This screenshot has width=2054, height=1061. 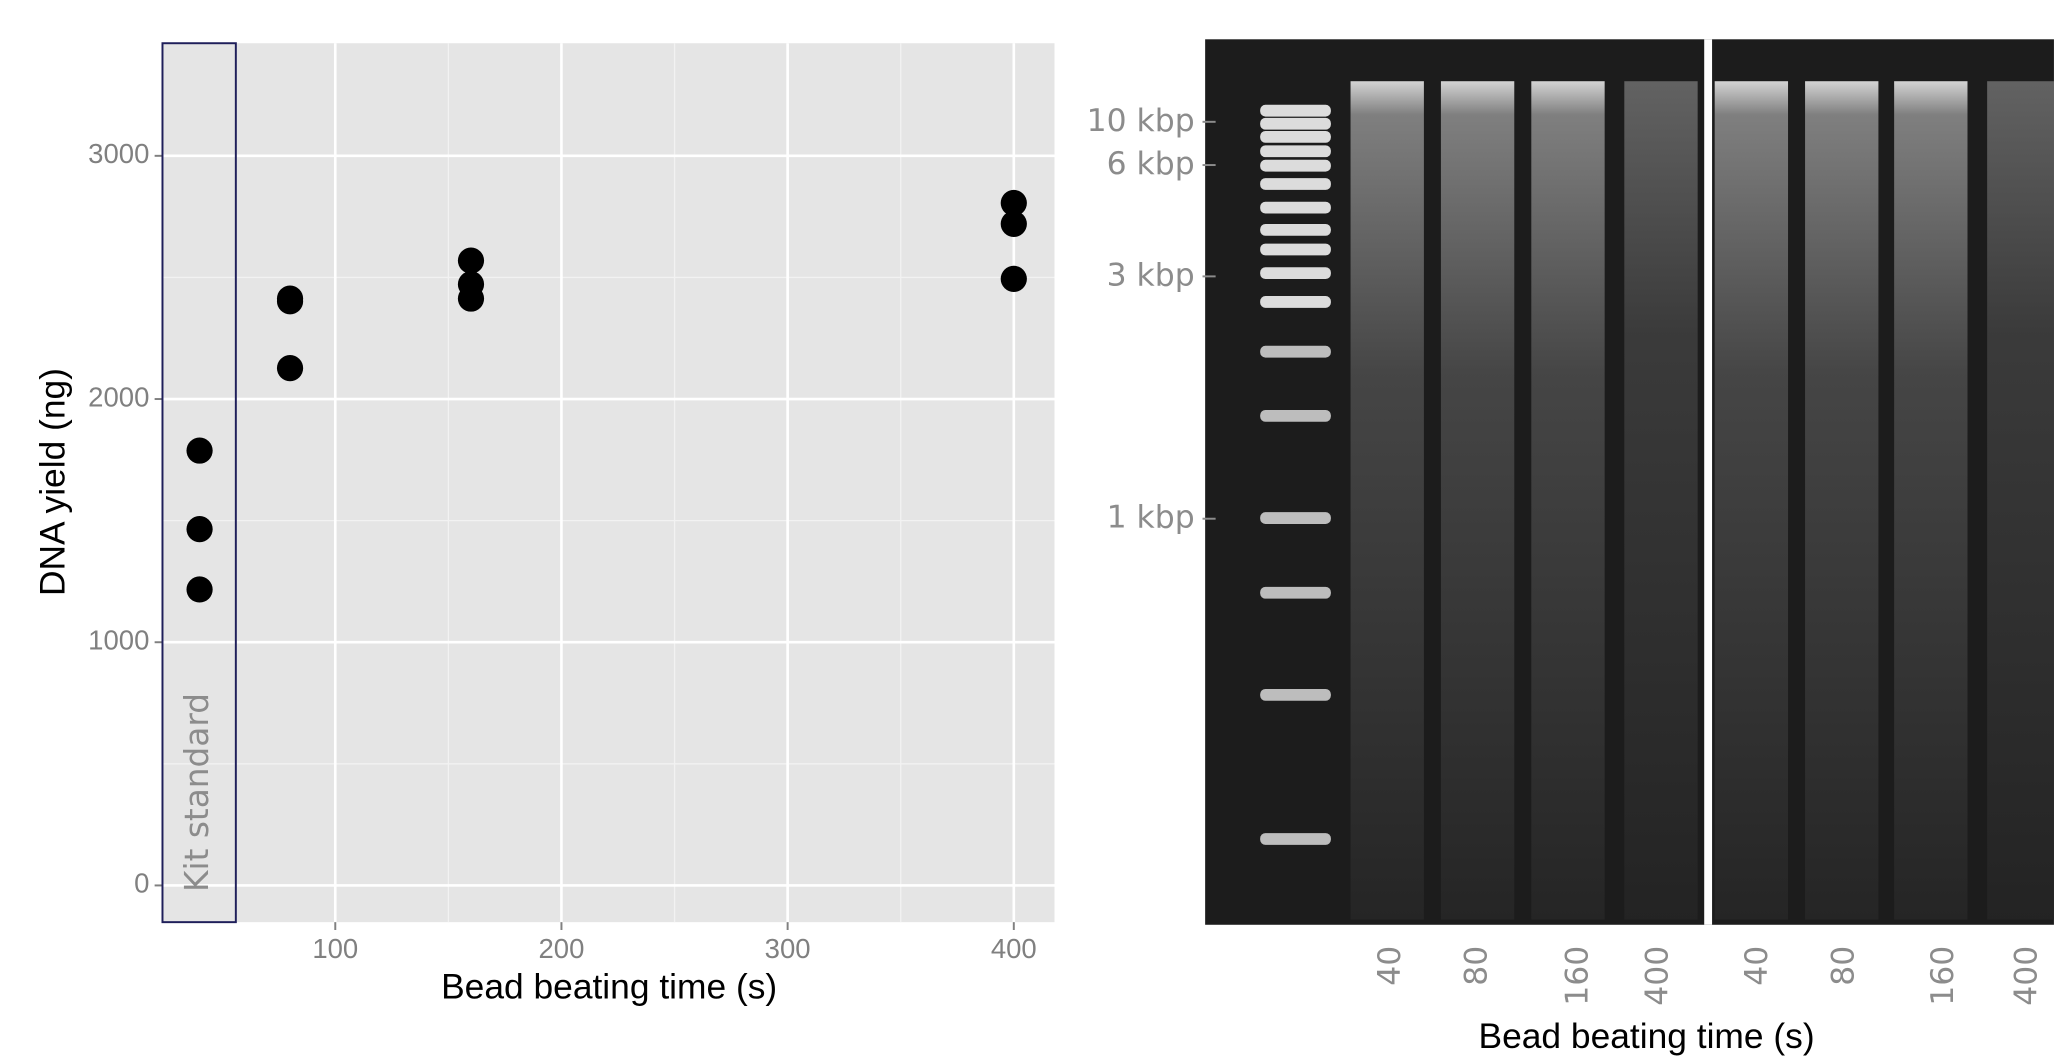 I want to click on y-tick-label: 0, so click(x=141, y=883).